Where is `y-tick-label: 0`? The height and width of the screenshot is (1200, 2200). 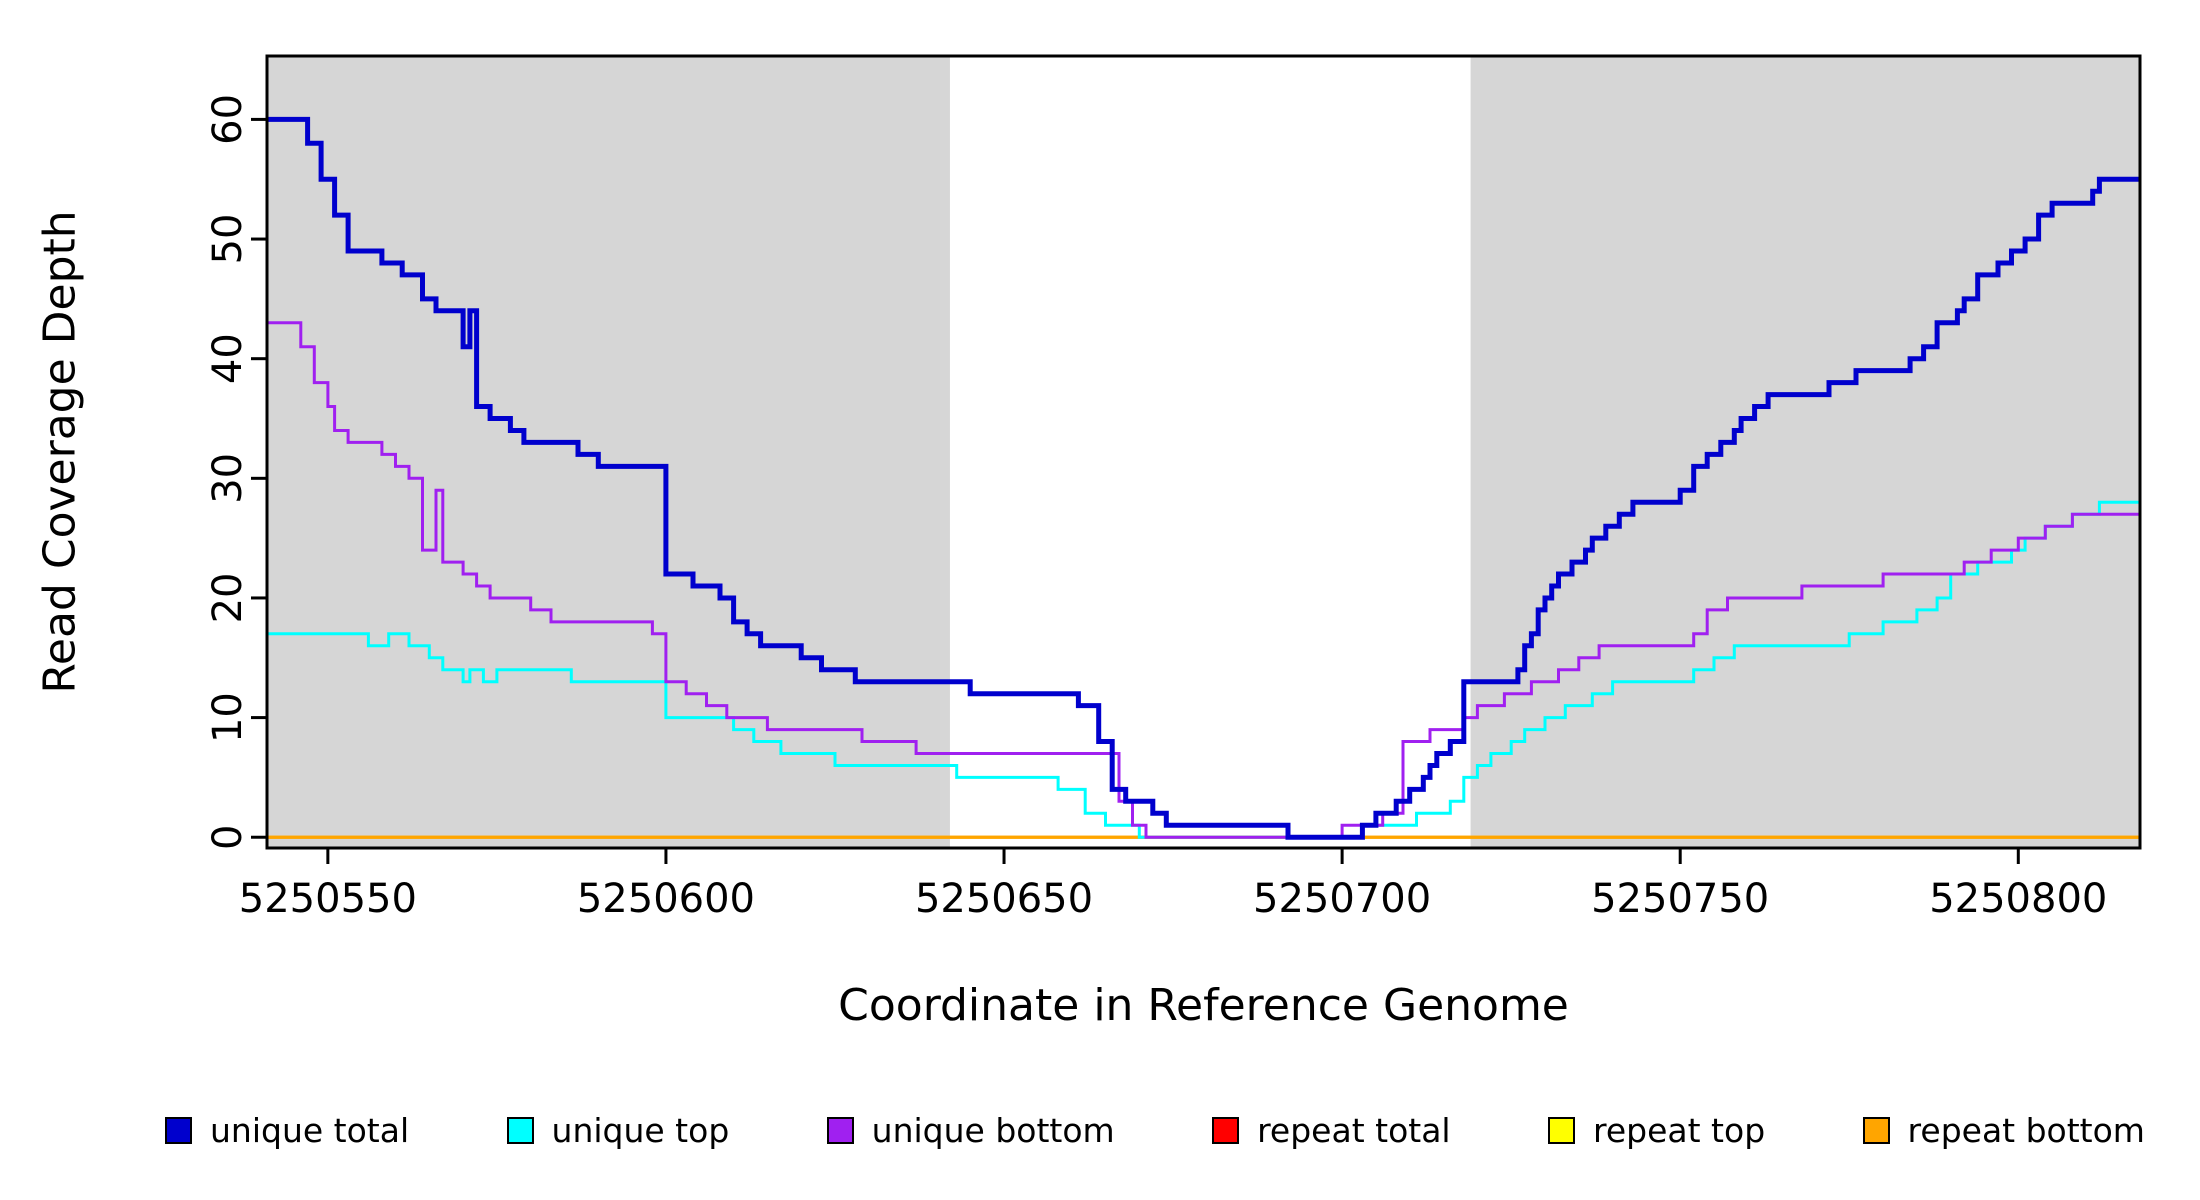 y-tick-label: 0 is located at coordinates (228, 837).